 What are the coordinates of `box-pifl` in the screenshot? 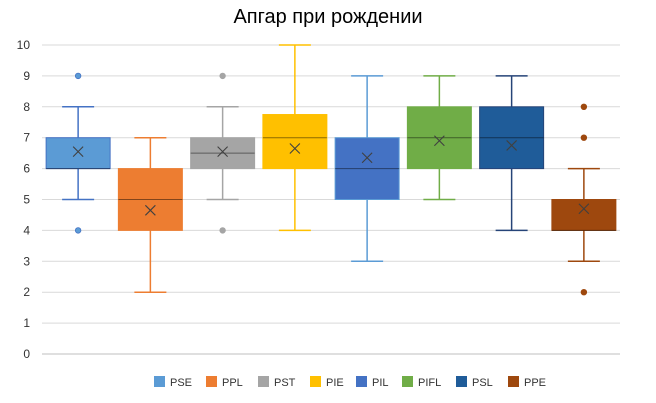 It's located at (439, 138).